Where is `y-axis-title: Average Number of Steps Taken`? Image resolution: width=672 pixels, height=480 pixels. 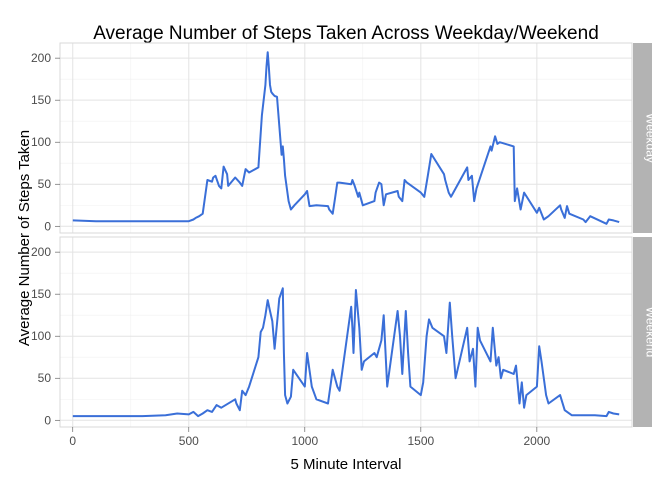 y-axis-title: Average Number of Steps Taken is located at coordinates (24, 238).